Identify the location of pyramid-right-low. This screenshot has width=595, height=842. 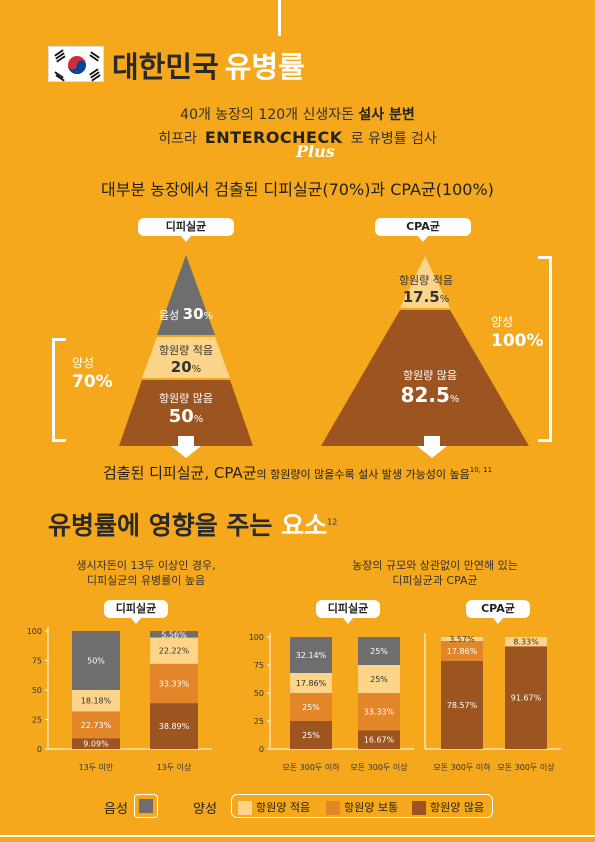
(425, 282).